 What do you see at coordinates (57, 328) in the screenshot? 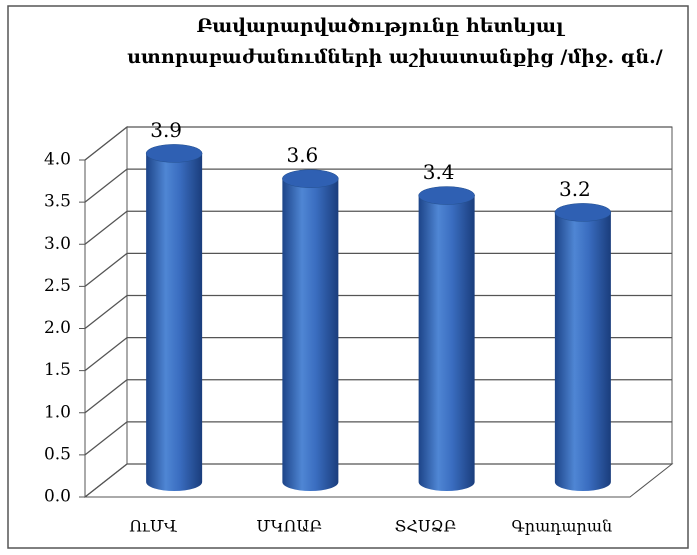
I see `y-tick-label: 2.0` at bounding box center [57, 328].